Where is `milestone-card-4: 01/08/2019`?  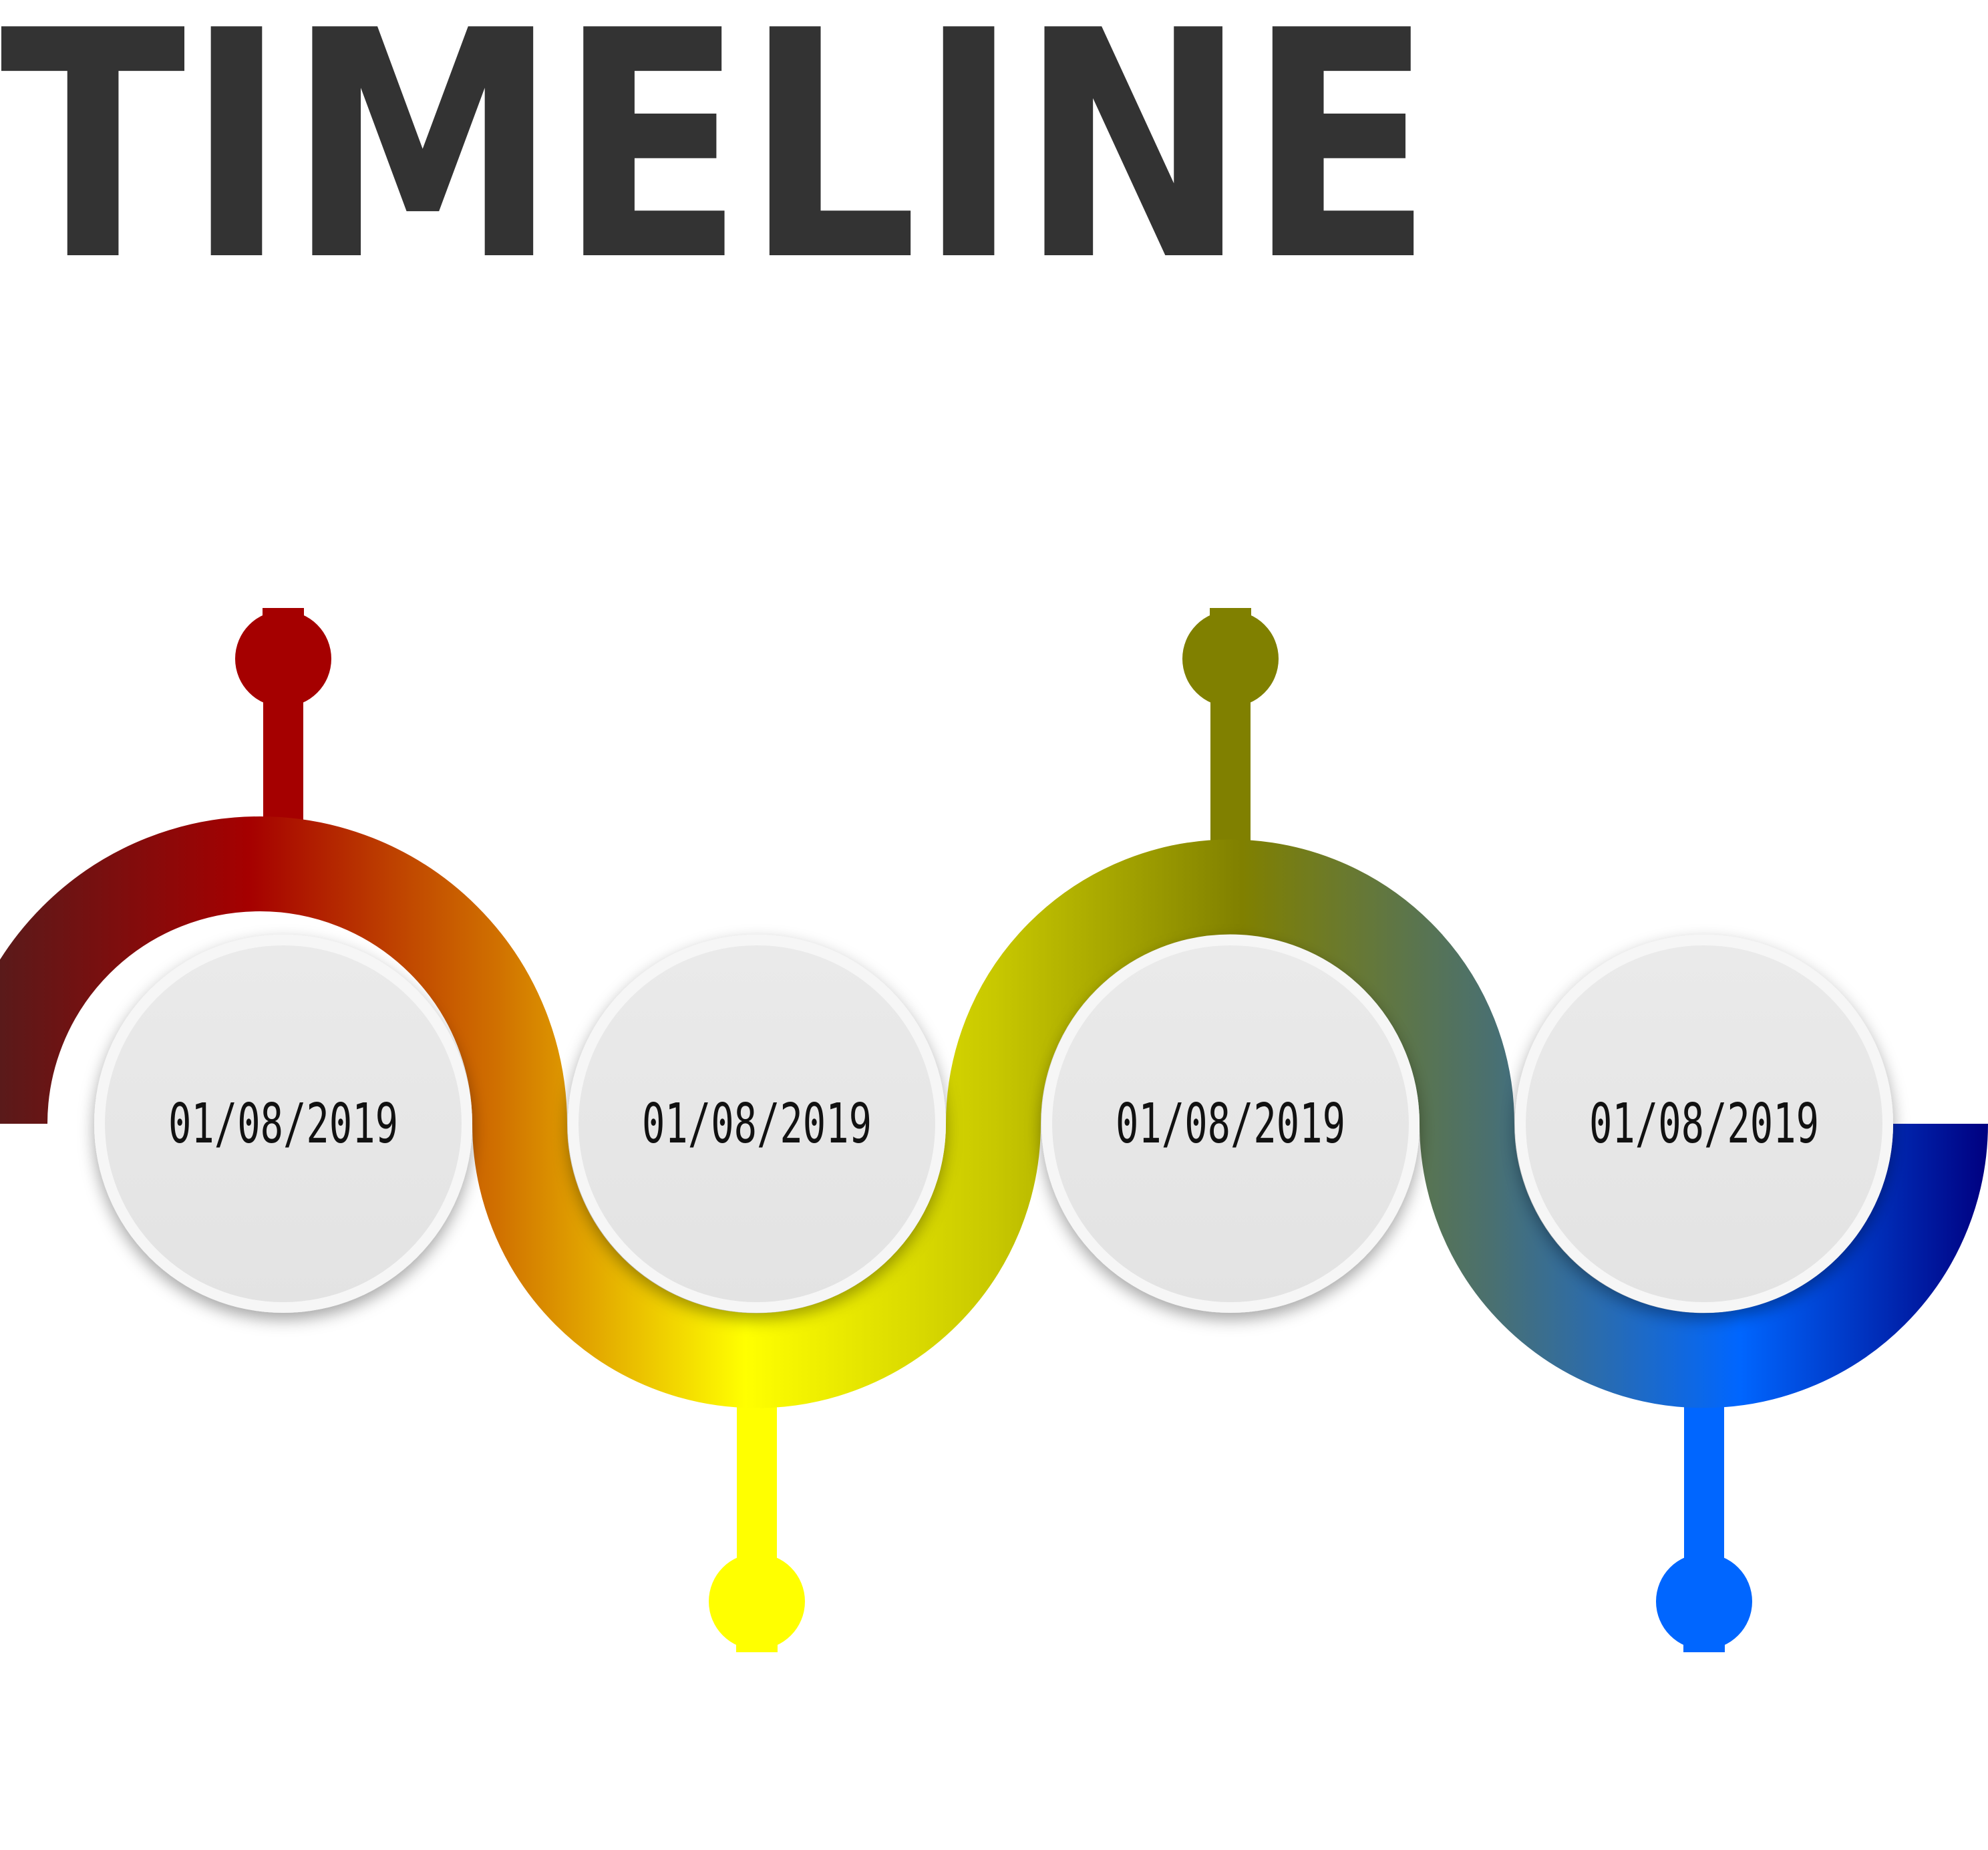 milestone-card-4: 01/08/2019 is located at coordinates (1704, 1124).